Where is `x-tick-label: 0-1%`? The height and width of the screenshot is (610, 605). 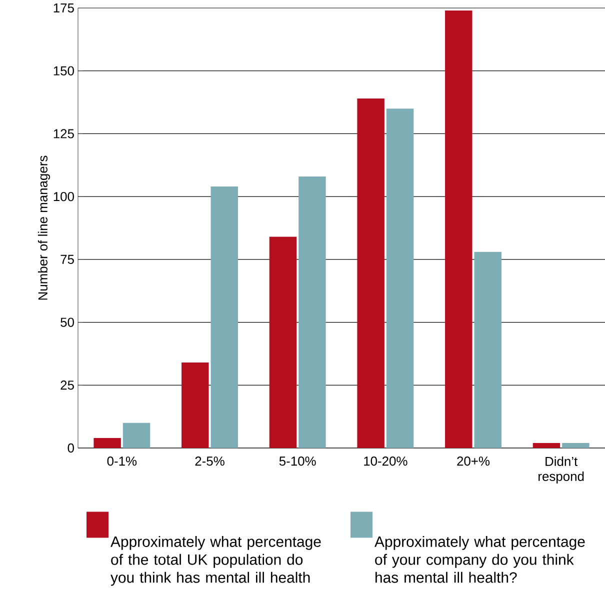
x-tick-label: 0-1% is located at coordinates (122, 461).